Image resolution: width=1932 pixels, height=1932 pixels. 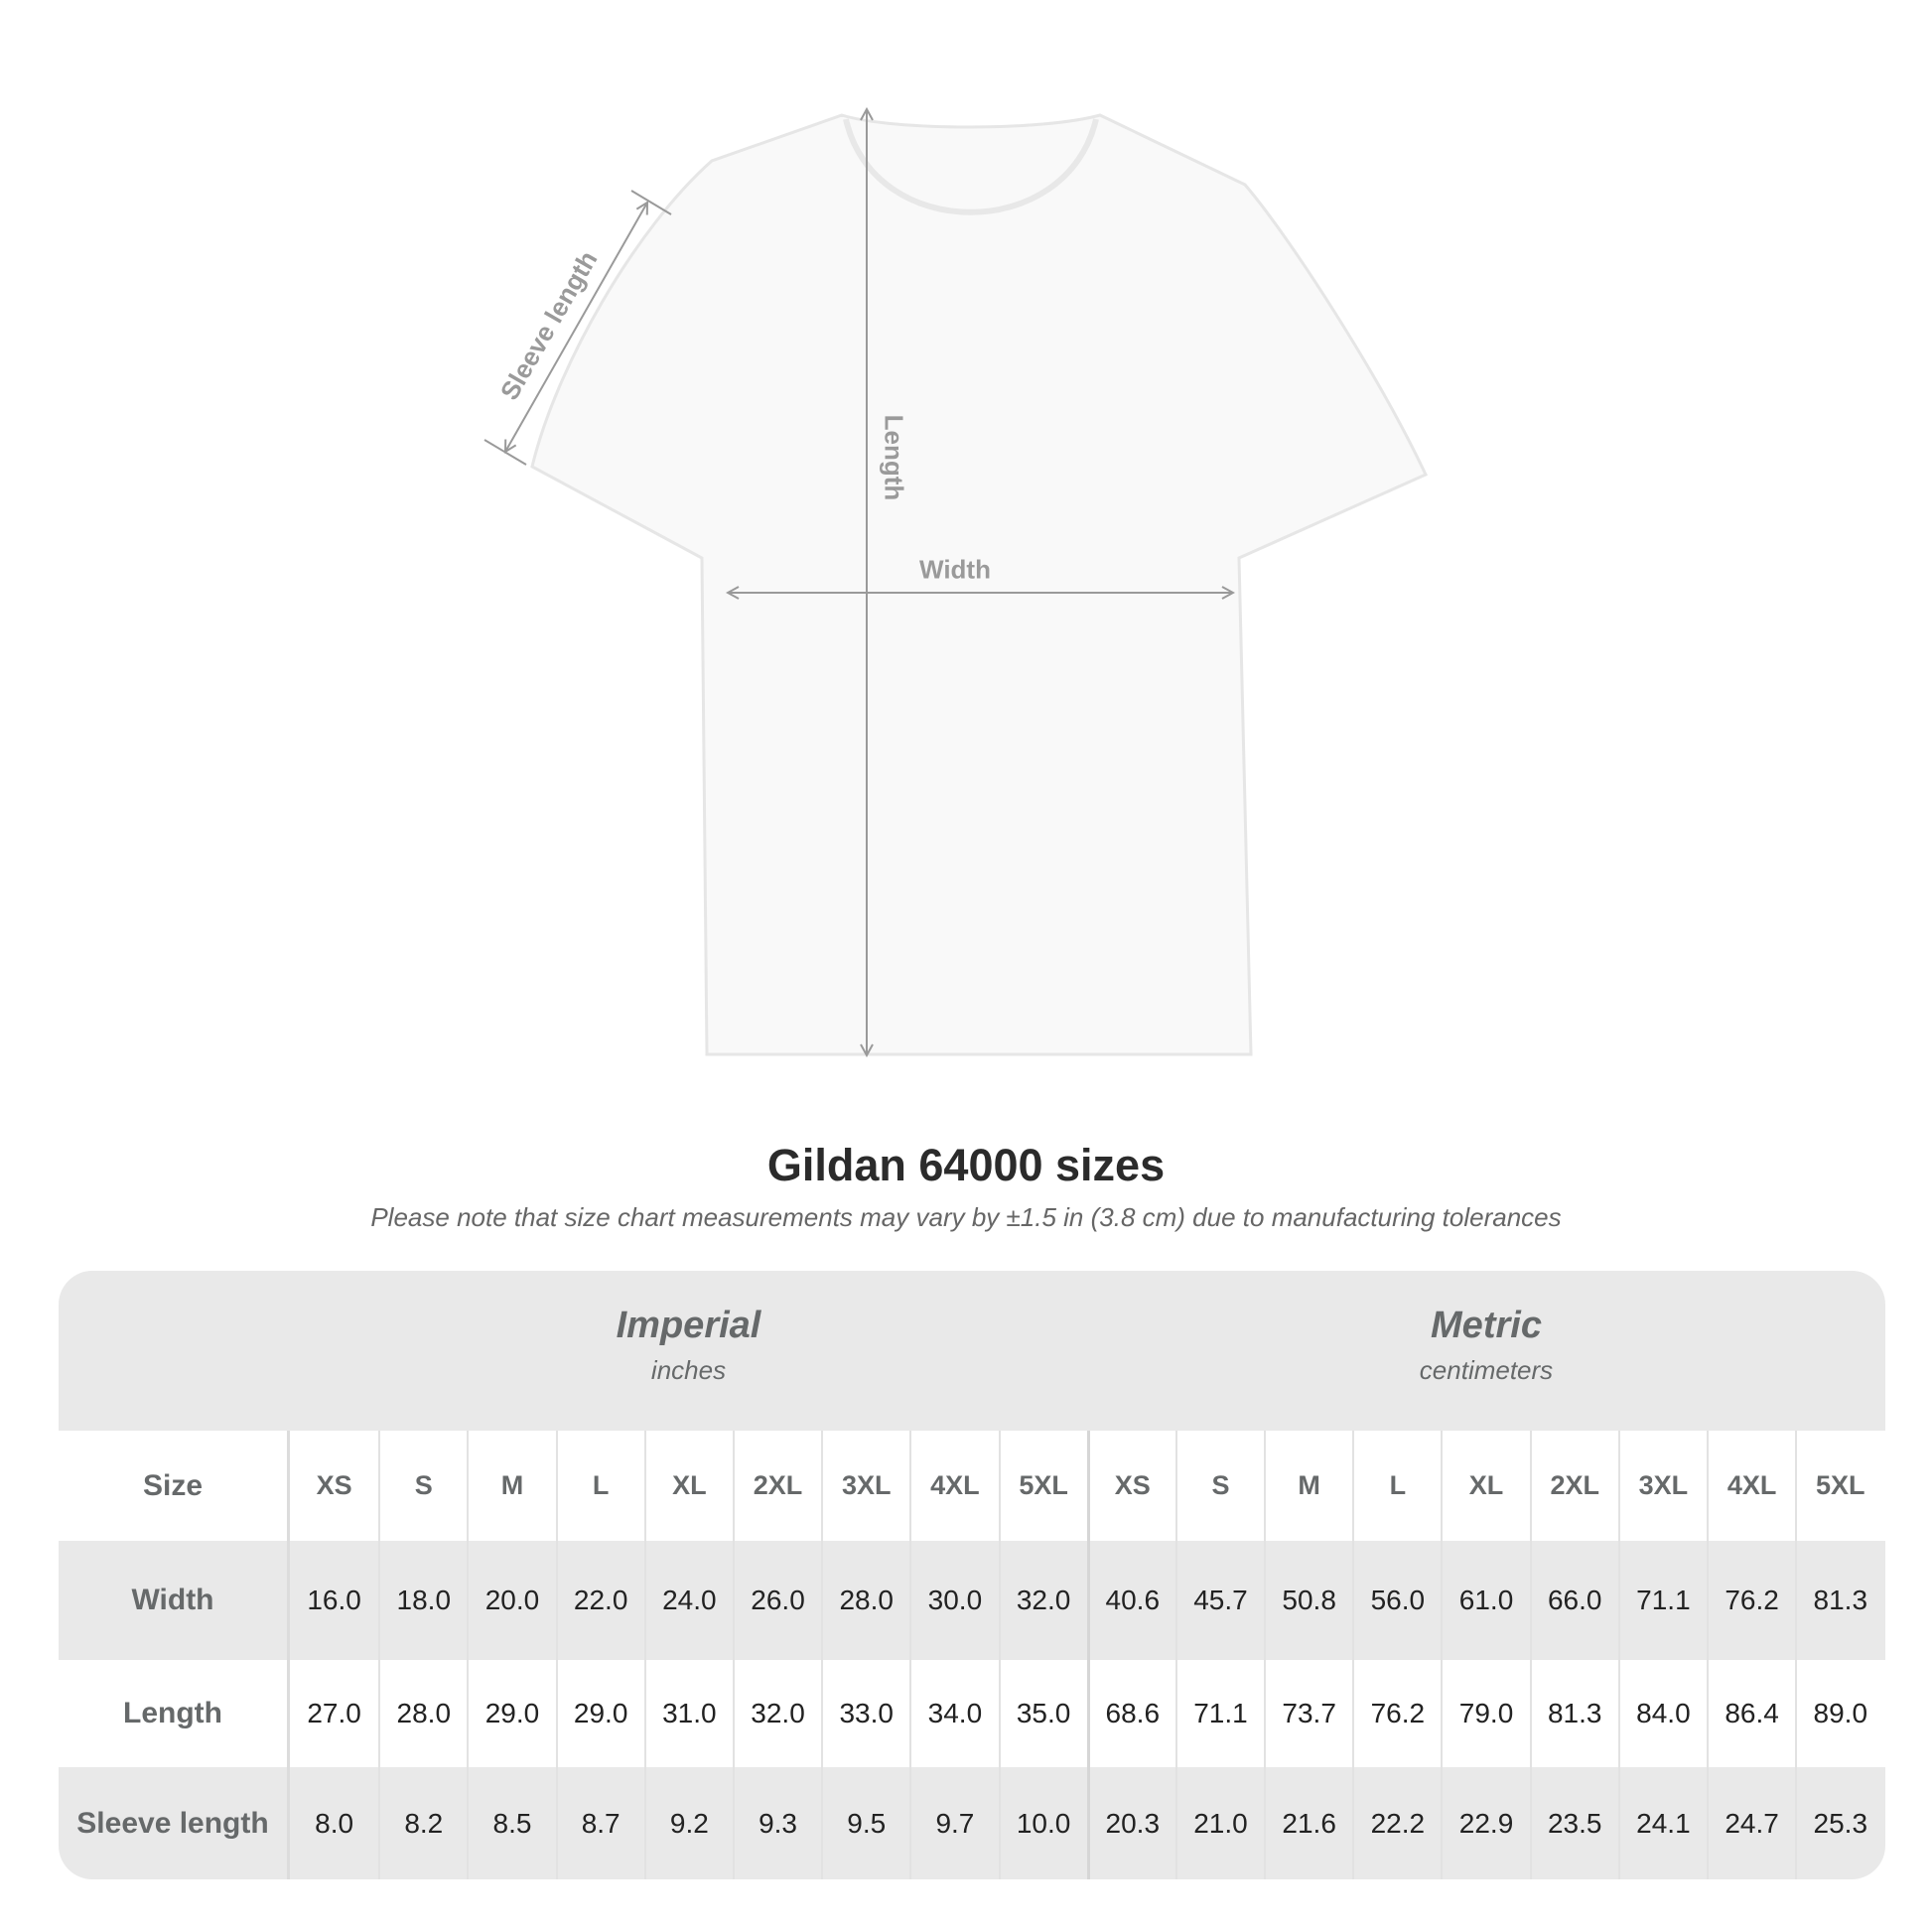 I want to click on table-cell: 16.0, so click(x=334, y=1600).